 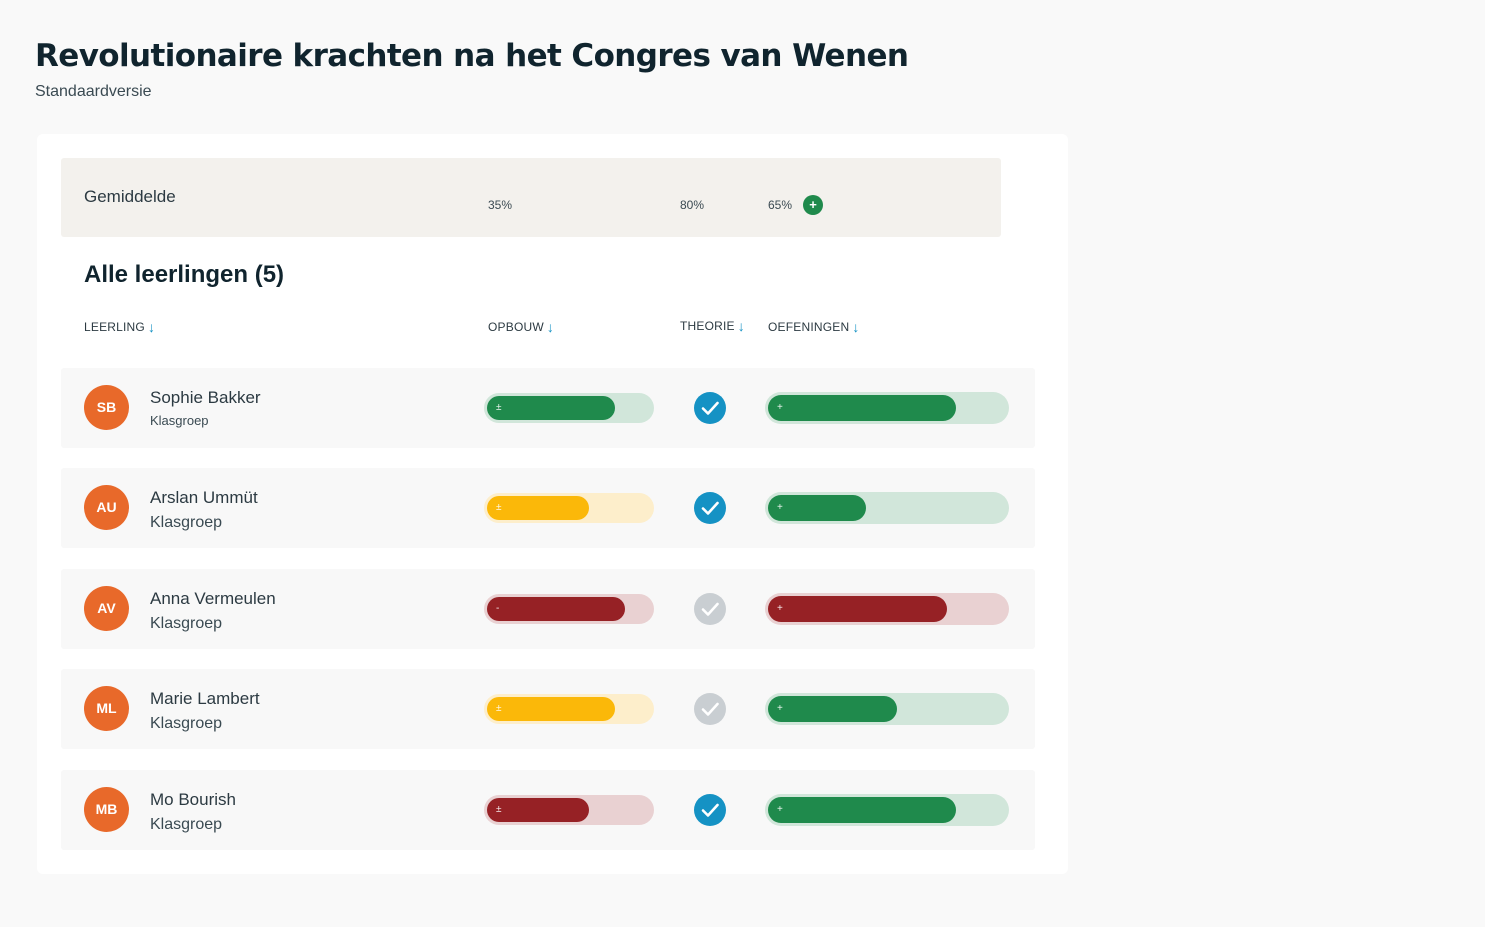 What do you see at coordinates (692, 205) in the screenshot?
I see `average-theorie: 80%` at bounding box center [692, 205].